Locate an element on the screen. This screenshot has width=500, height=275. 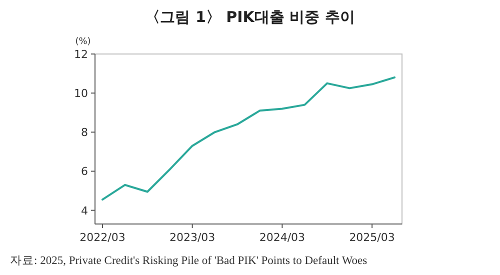
y-tick-label: 12 is located at coordinates (81, 54).